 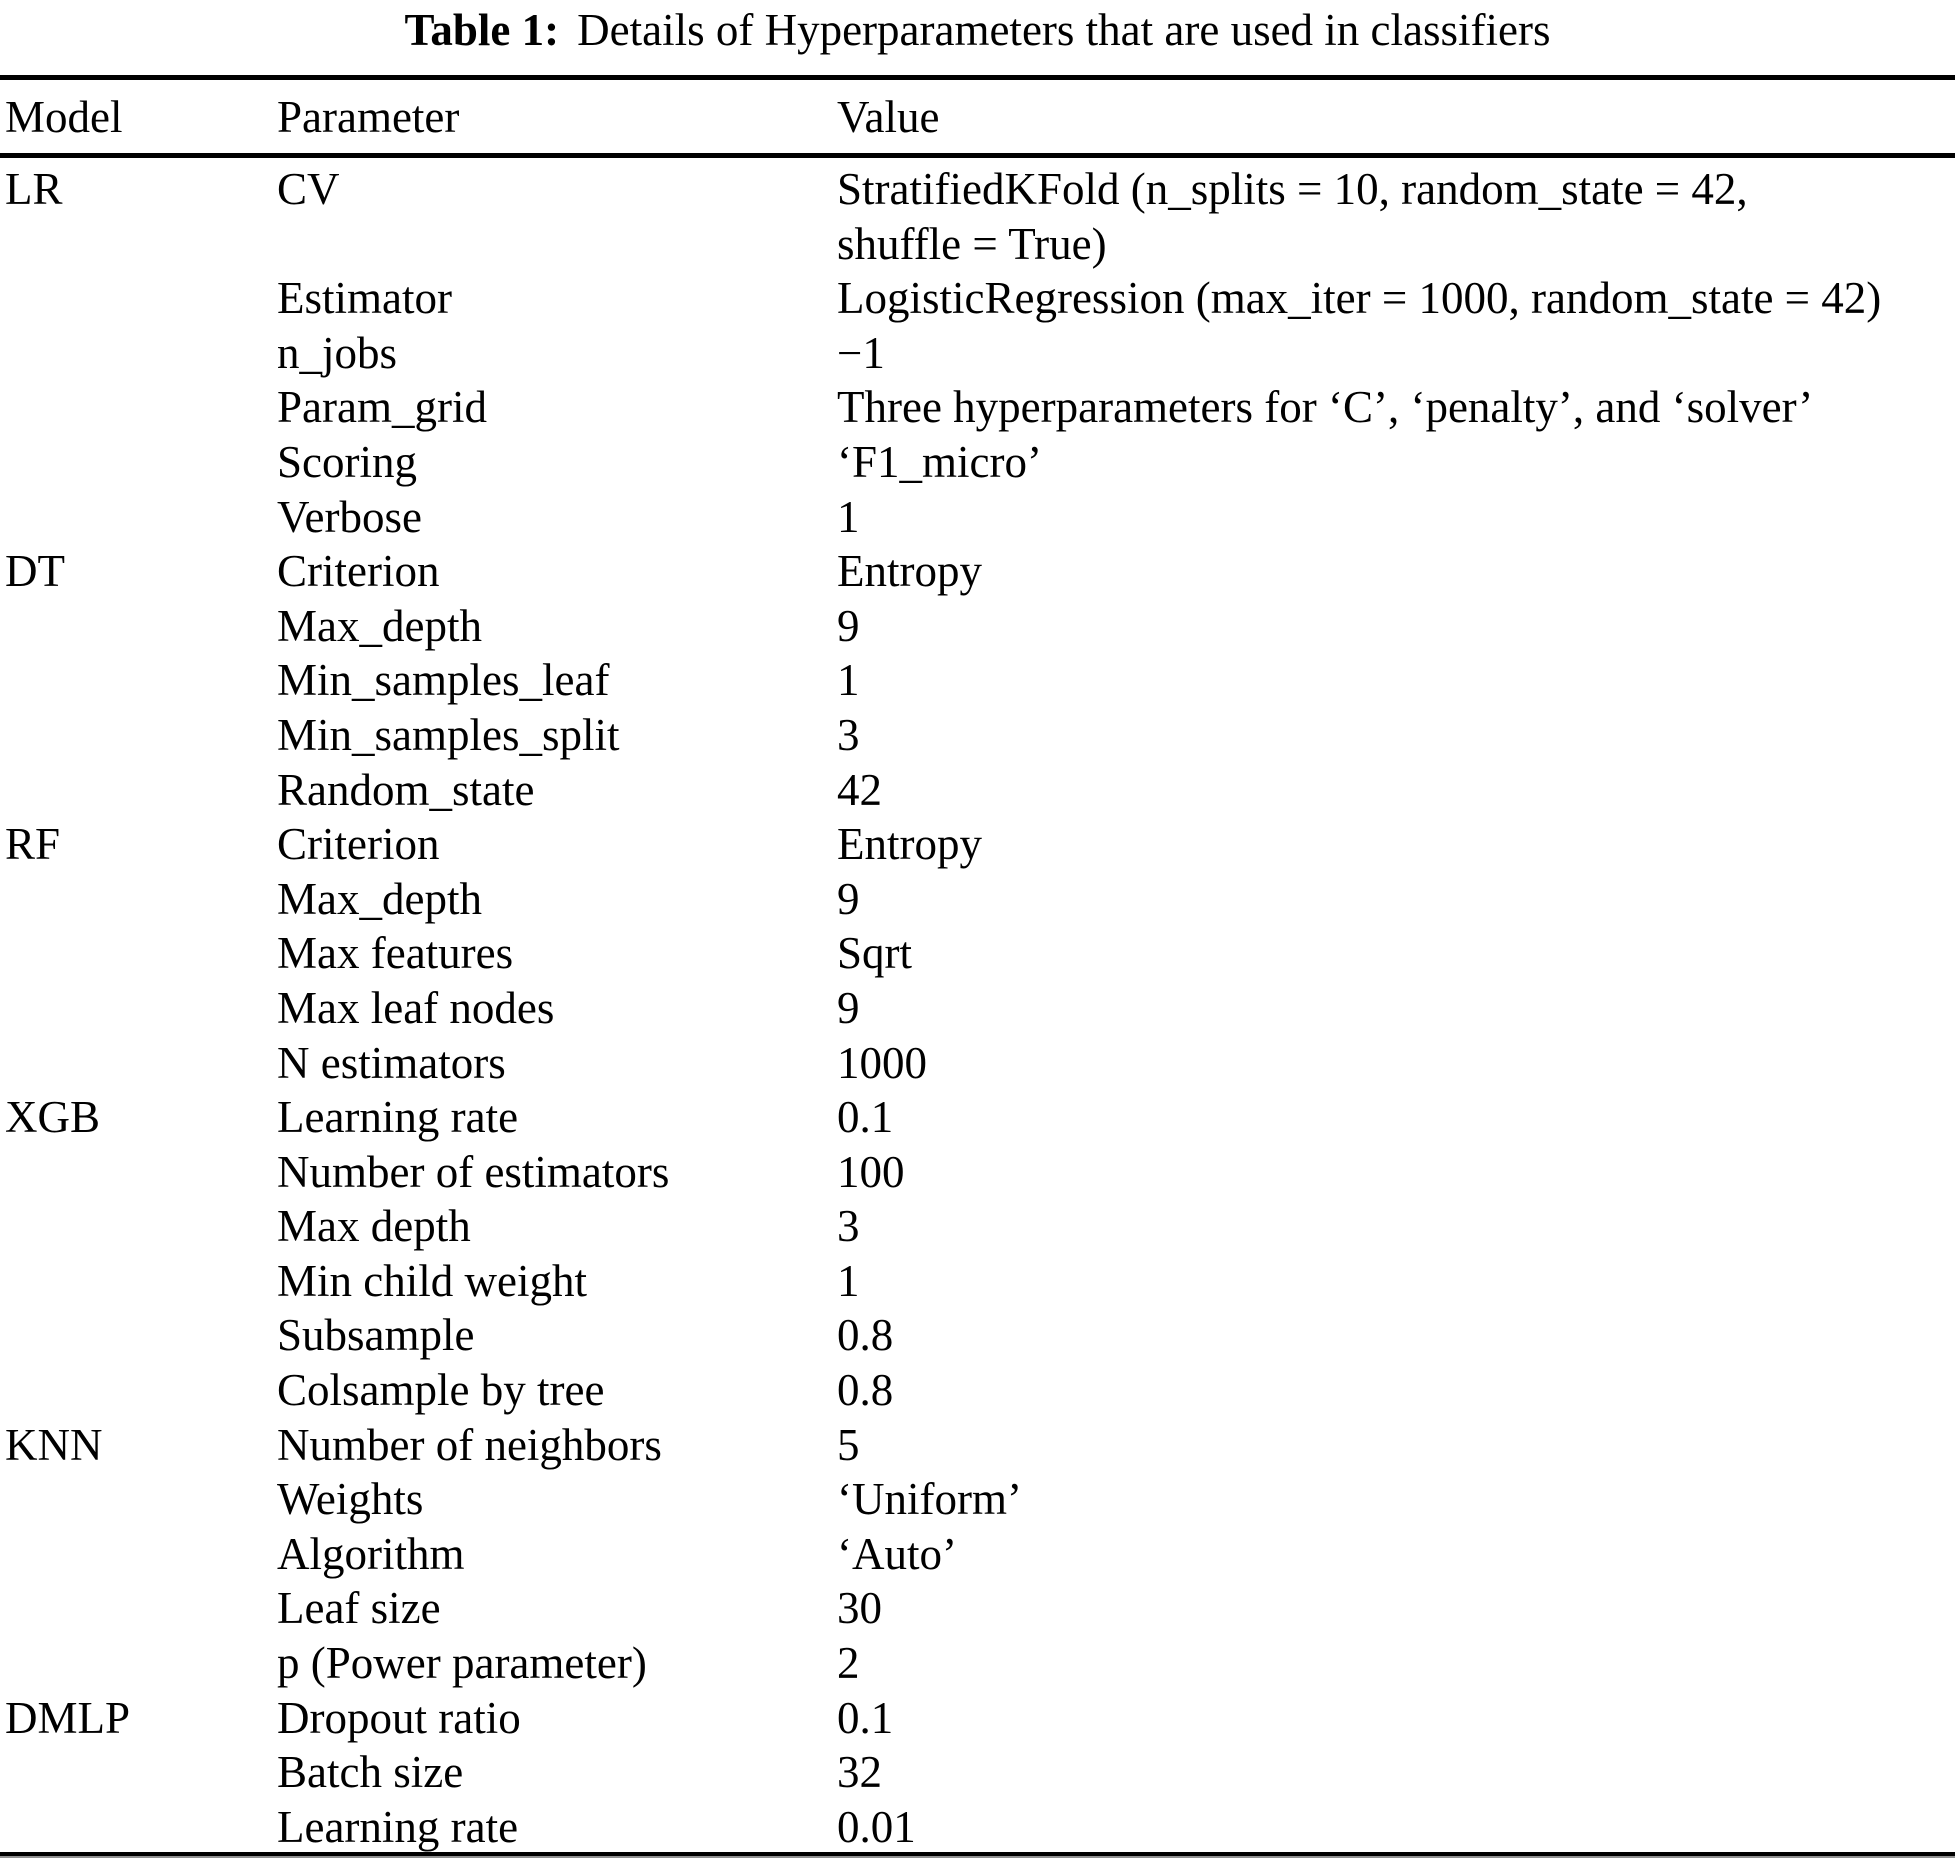 I want to click on table-row: Weights ‘Uniform’, so click(x=977, y=1499).